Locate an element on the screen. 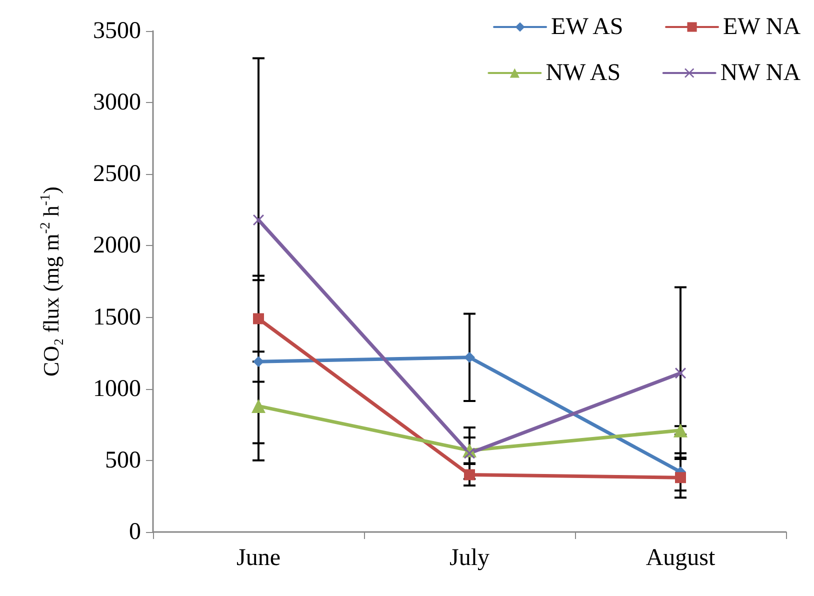 The height and width of the screenshot is (596, 814). x-tick-label: July is located at coordinates (469, 558).